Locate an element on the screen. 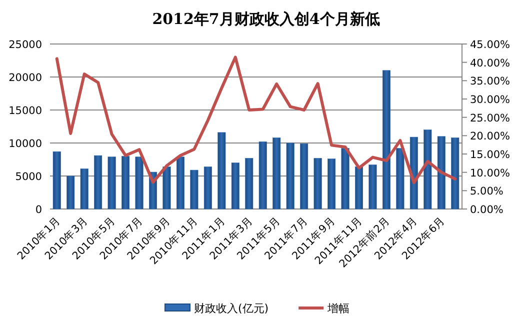 The width and height of the screenshot is (517, 326). y-tick-label: 10000 is located at coordinates (25, 144).